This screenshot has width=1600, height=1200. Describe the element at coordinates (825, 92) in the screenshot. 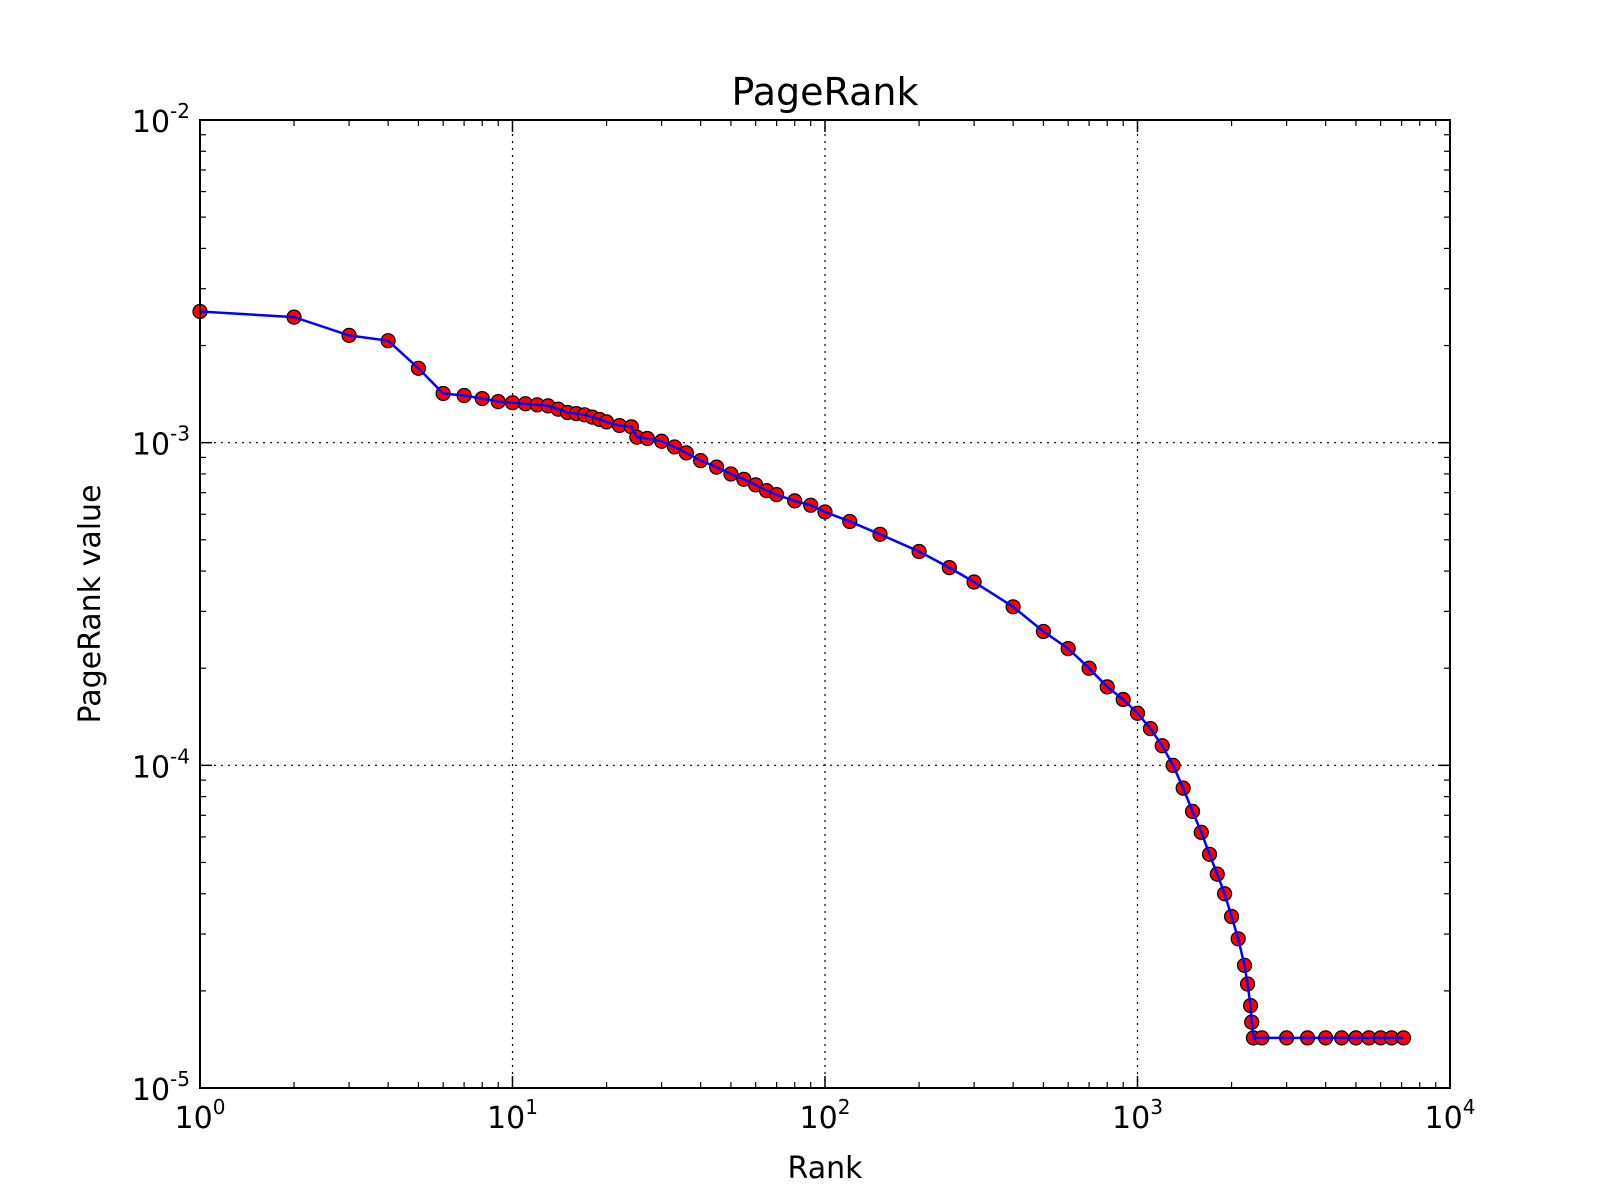

I see `chart-title: PageRank` at that location.